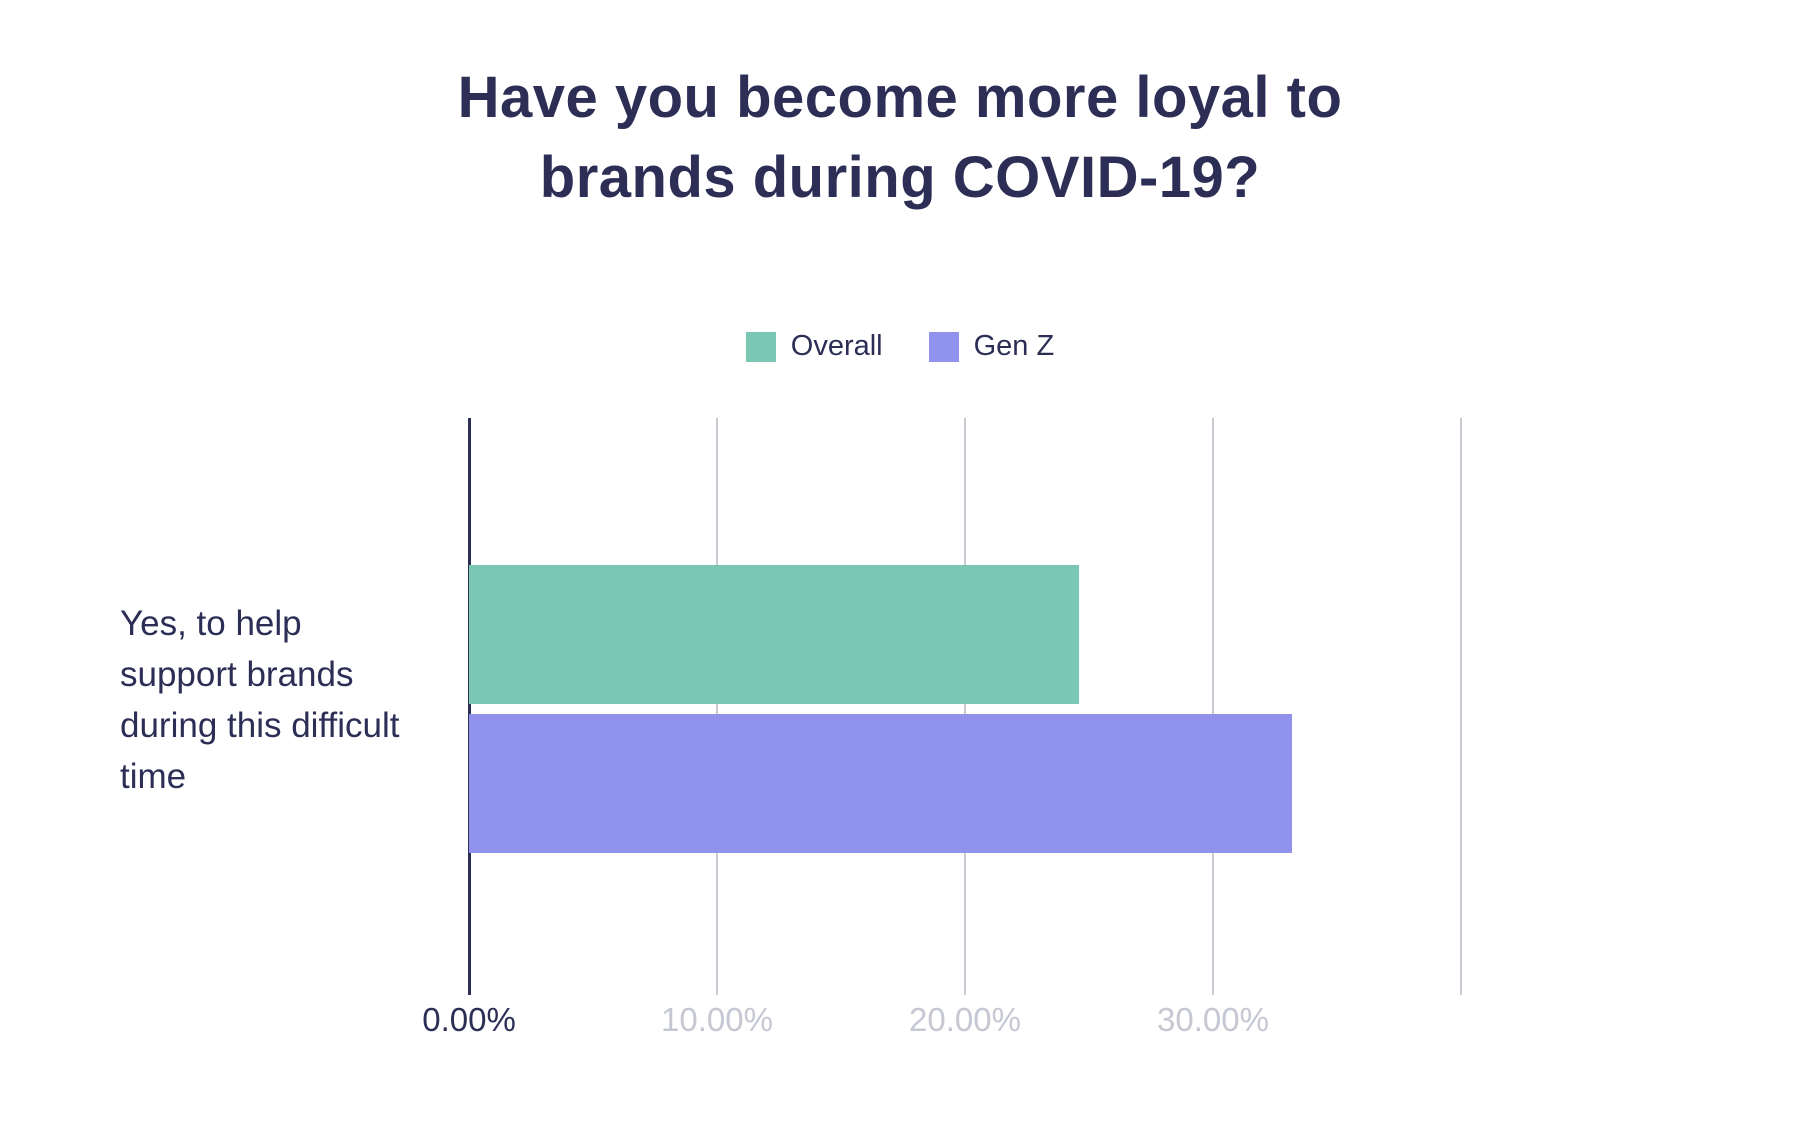 This screenshot has height=1132, width=1800. What do you see at coordinates (469, 1019) in the screenshot?
I see `x-tick-label-0pct: 0.00%` at bounding box center [469, 1019].